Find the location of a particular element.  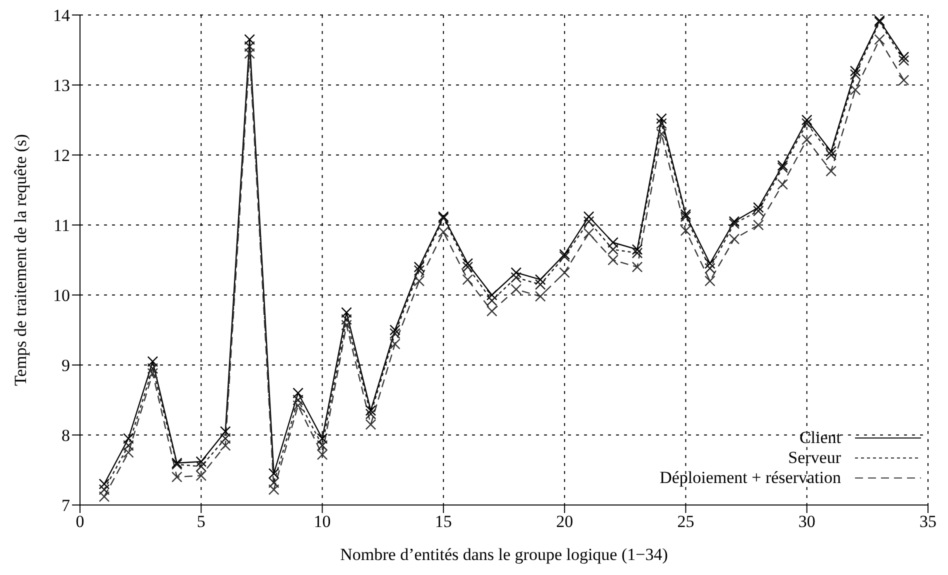

x-tick-label: 5 is located at coordinates (201, 522).